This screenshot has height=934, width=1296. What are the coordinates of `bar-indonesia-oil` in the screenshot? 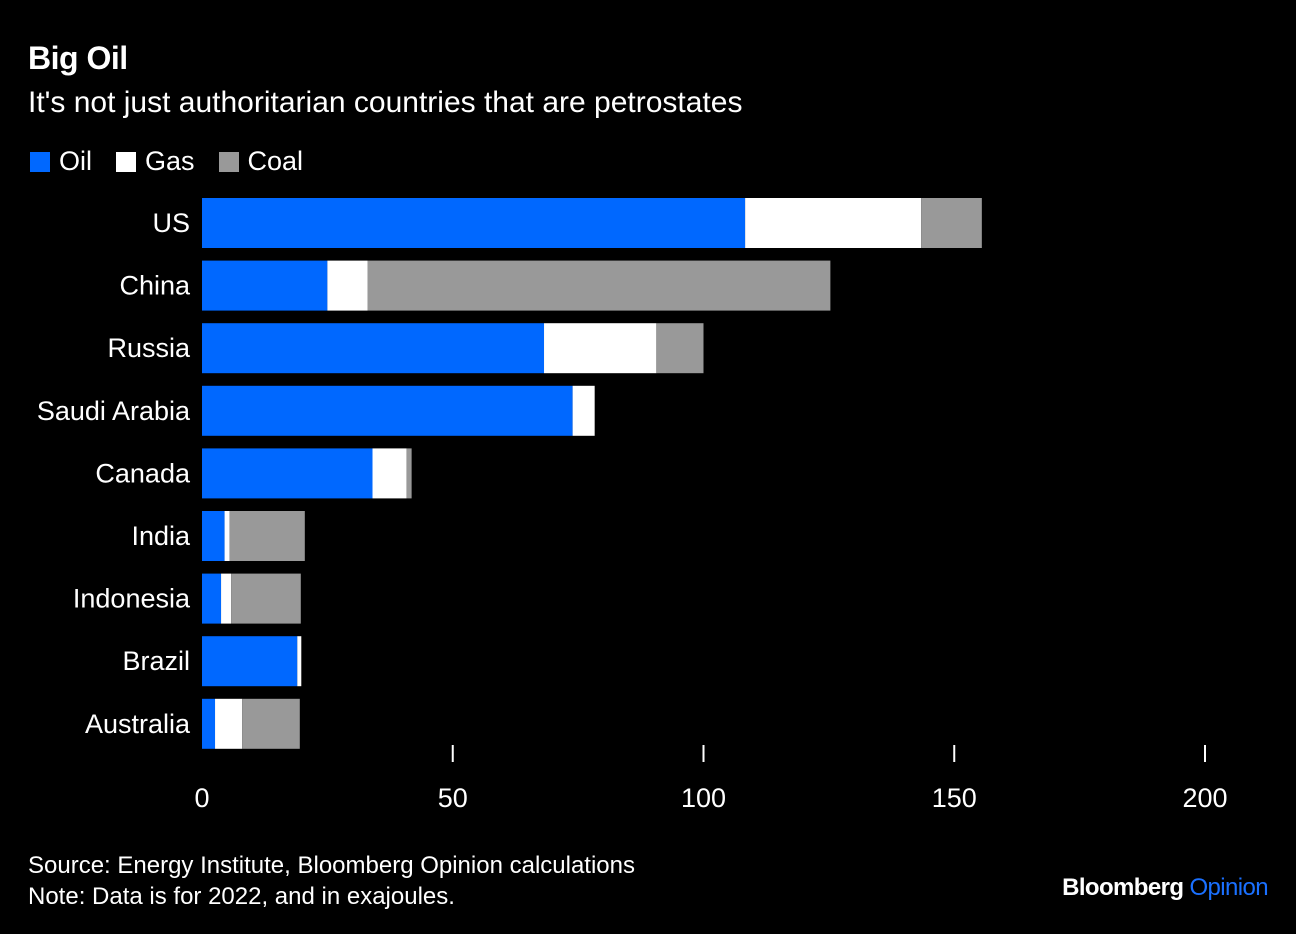 It's located at (212, 598).